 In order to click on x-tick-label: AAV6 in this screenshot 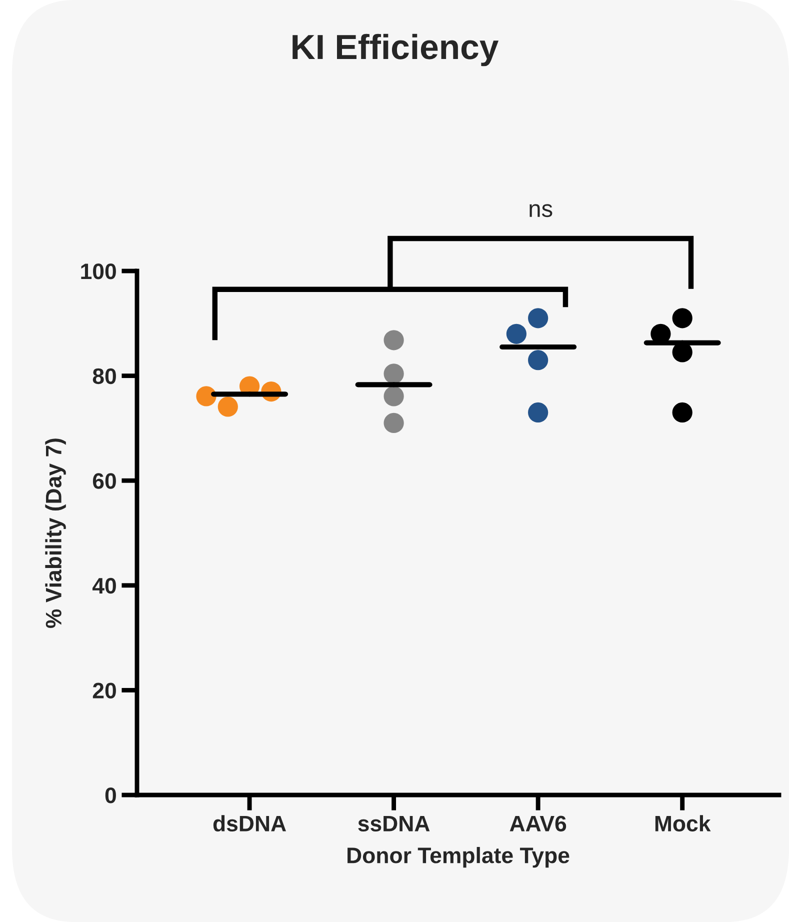, I will do `click(538, 824)`.